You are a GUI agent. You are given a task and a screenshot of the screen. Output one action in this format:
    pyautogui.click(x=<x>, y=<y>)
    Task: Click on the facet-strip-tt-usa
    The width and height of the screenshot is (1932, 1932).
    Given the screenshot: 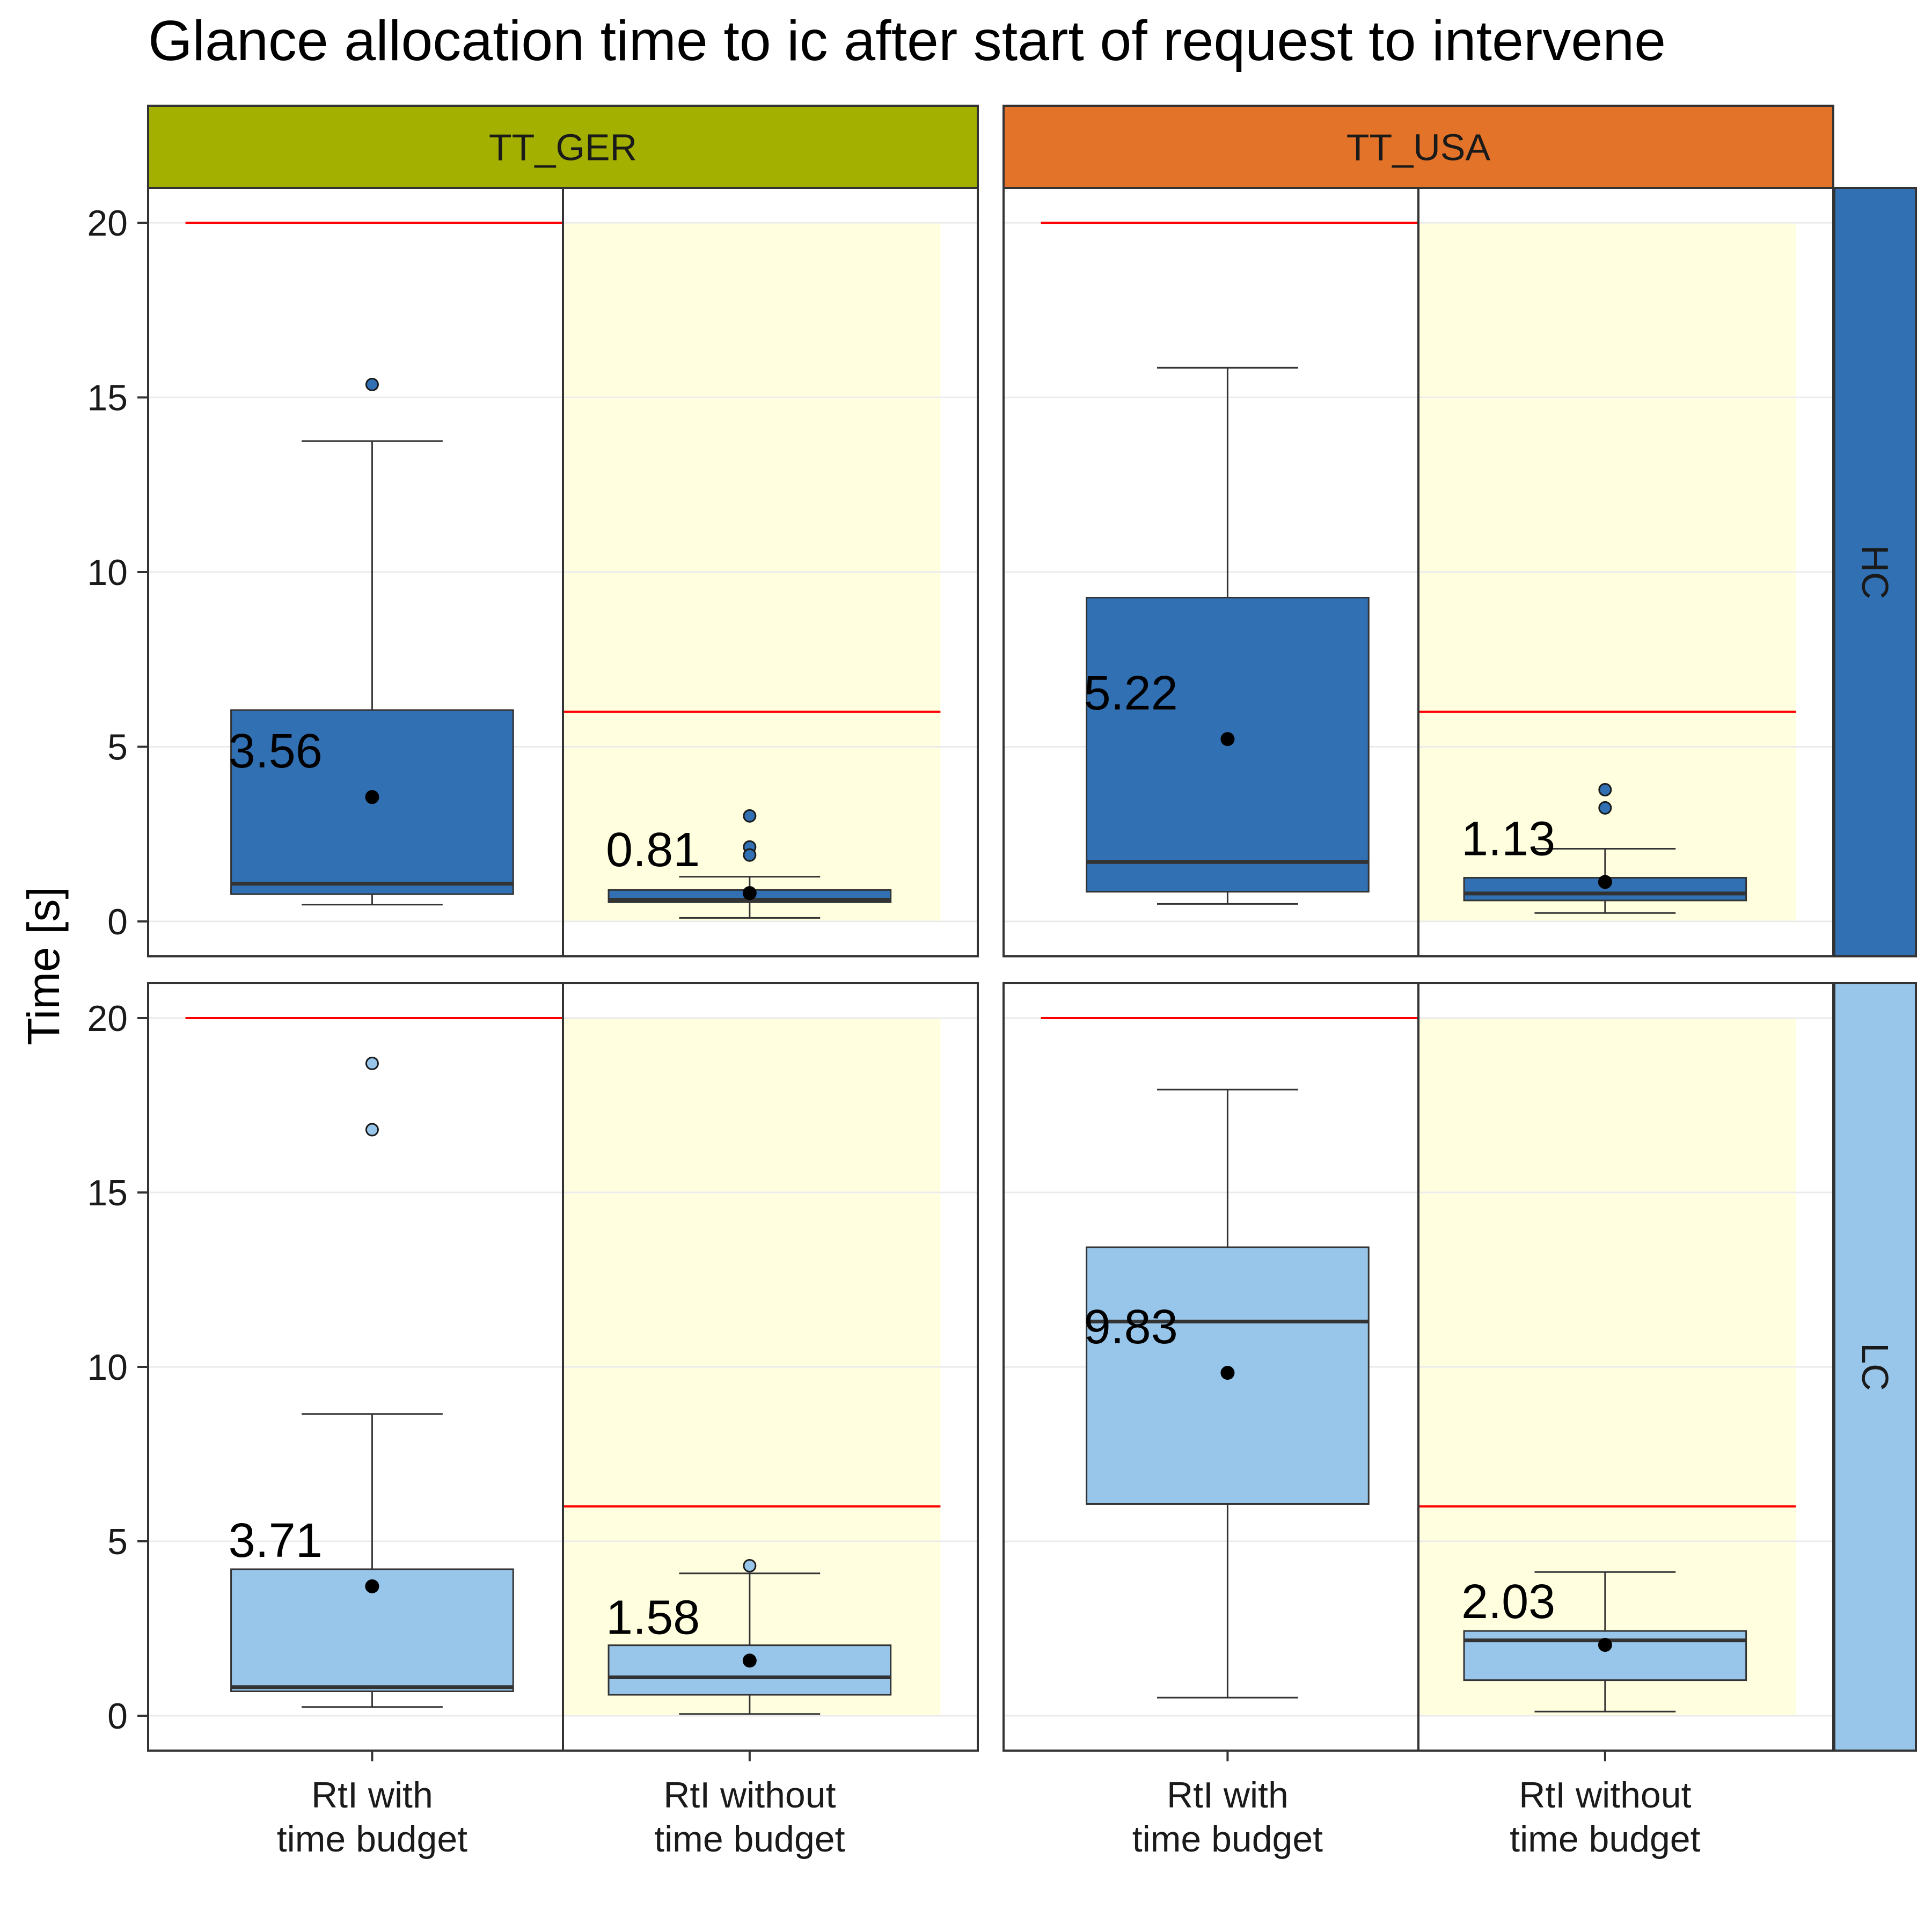 What is the action you would take?
    pyautogui.click(x=1418, y=147)
    